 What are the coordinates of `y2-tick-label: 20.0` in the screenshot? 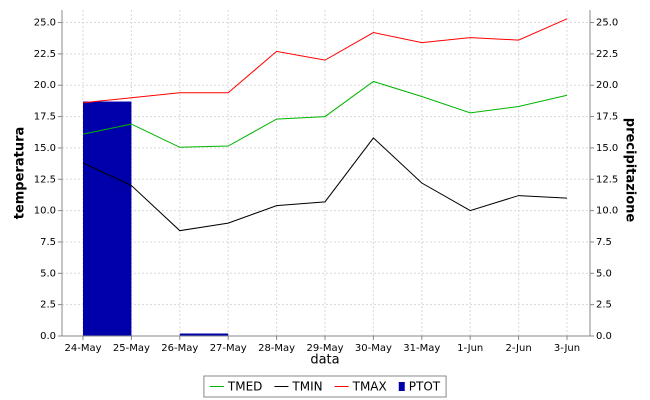 It's located at (607, 85).